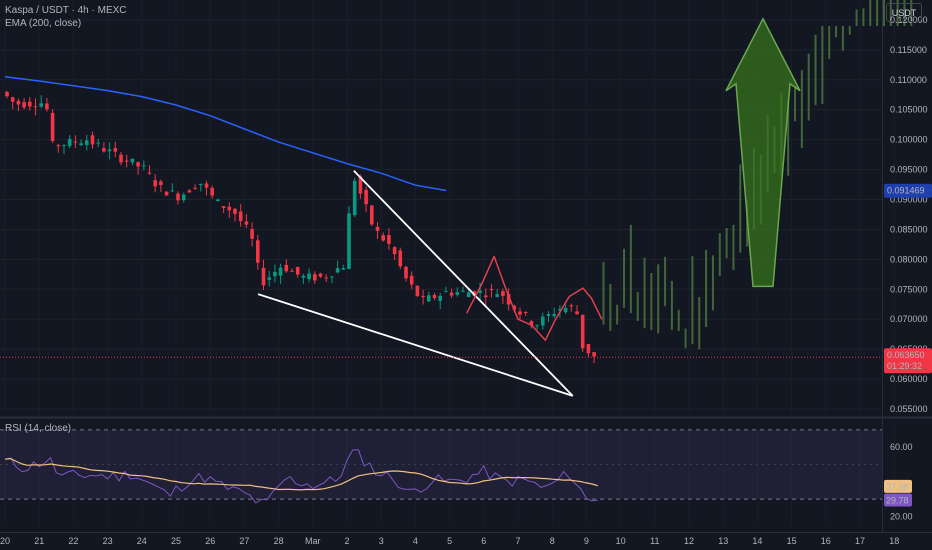  I want to click on rsi-ma-line, so click(301, 474).